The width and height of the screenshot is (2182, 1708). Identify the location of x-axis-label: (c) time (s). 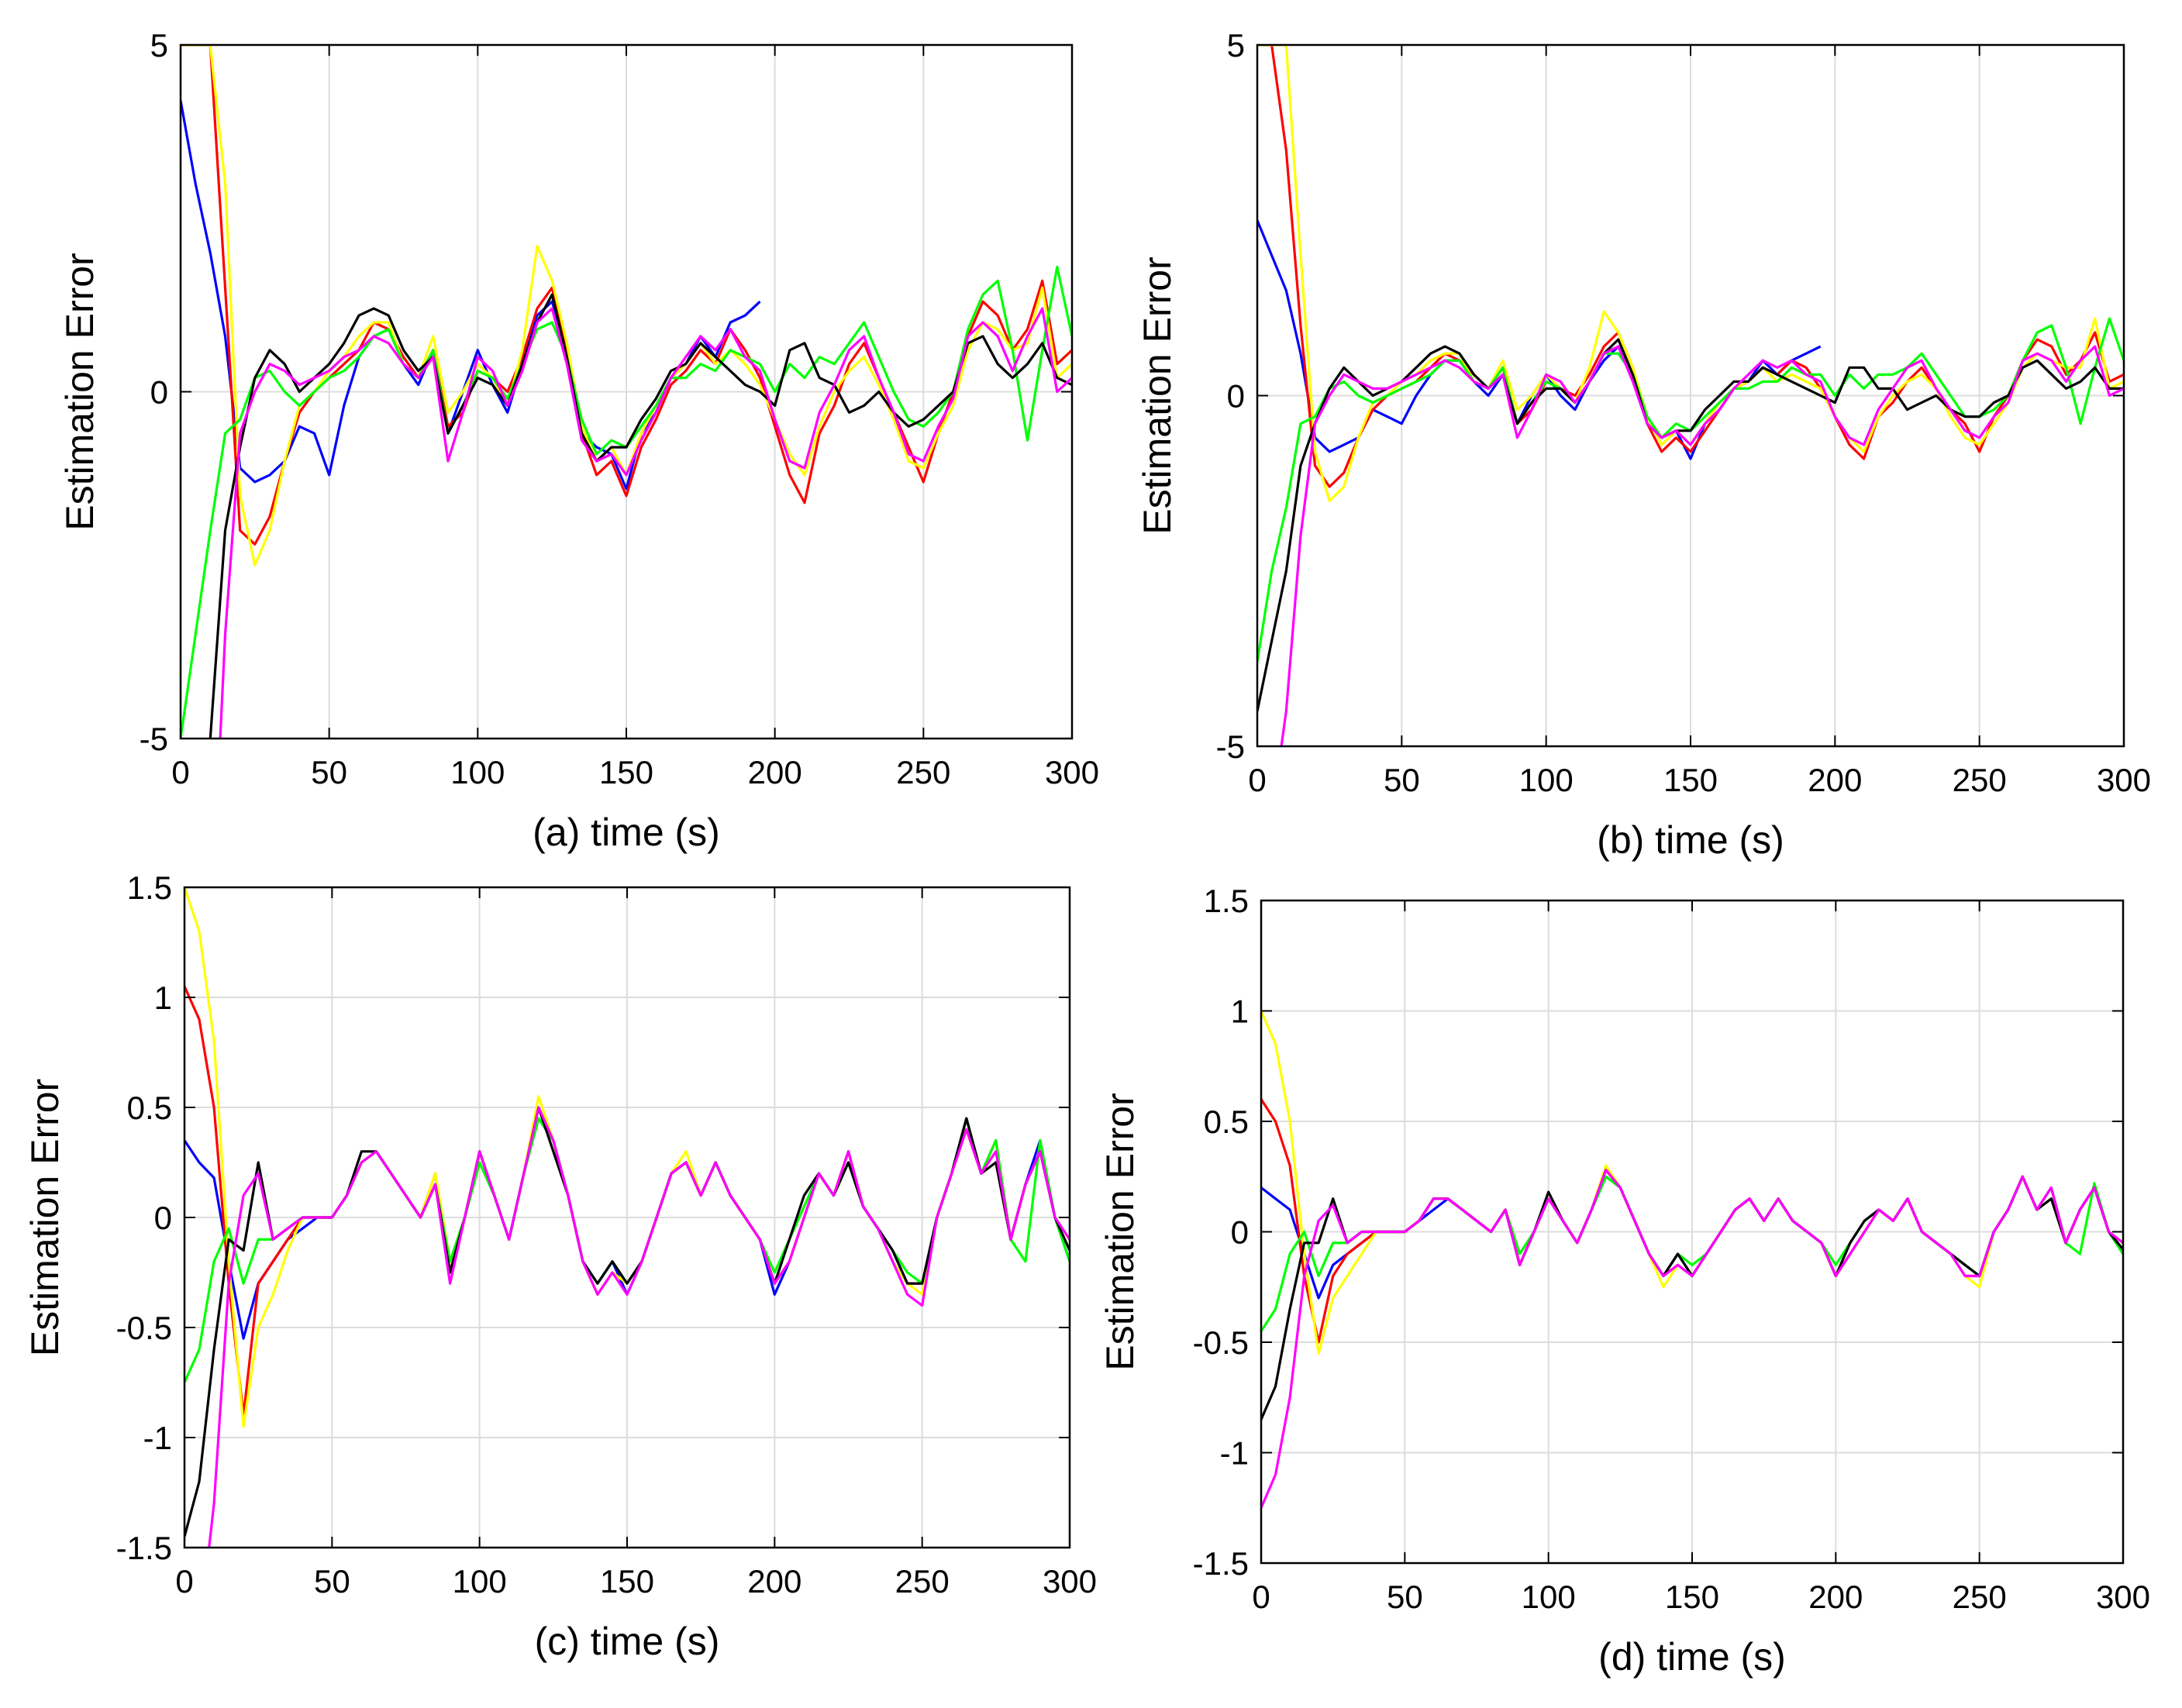
(627, 1642).